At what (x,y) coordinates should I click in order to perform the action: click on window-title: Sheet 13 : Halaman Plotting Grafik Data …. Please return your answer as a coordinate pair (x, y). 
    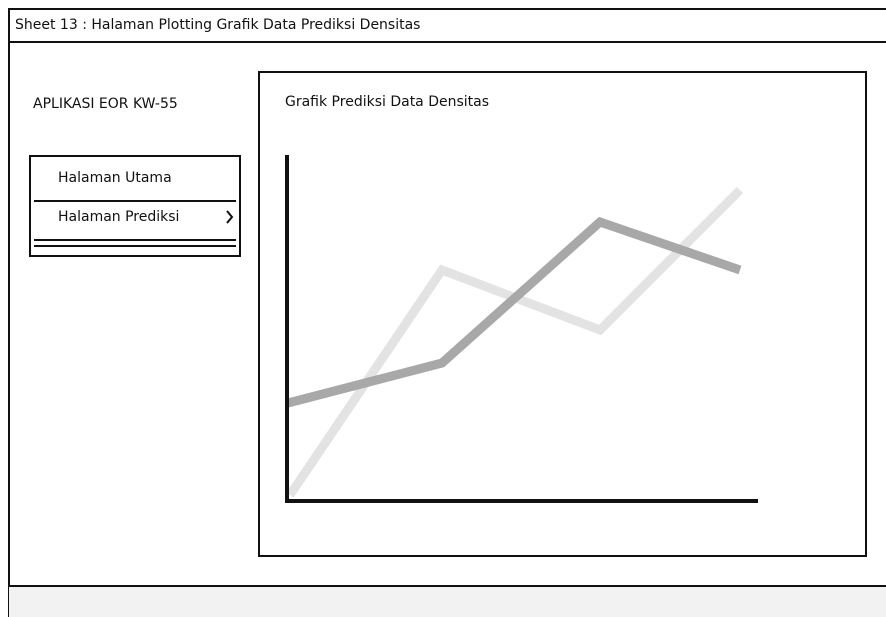
    Looking at the image, I should click on (217, 25).